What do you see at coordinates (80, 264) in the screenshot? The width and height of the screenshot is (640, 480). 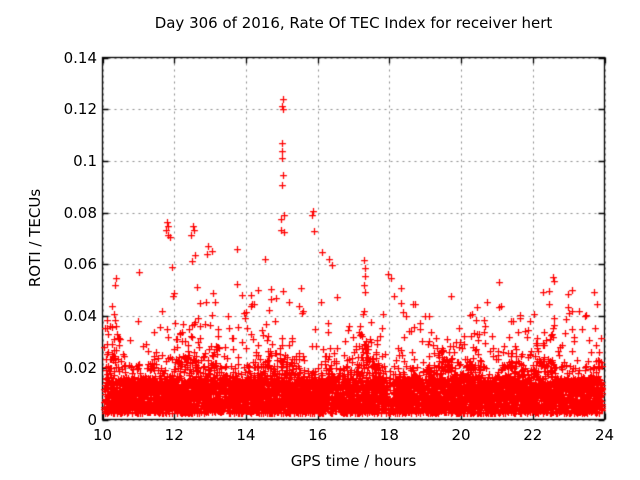 I see `y-tick-label: 0.06` at bounding box center [80, 264].